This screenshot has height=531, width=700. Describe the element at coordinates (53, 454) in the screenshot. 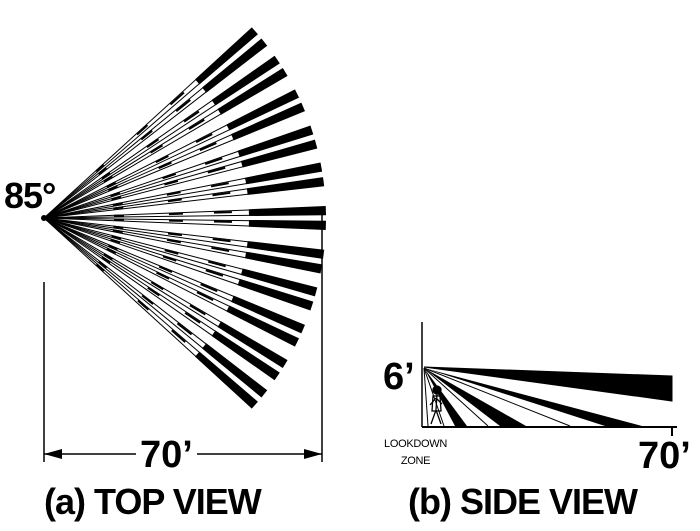

I see `dimension-arrow-left` at that location.